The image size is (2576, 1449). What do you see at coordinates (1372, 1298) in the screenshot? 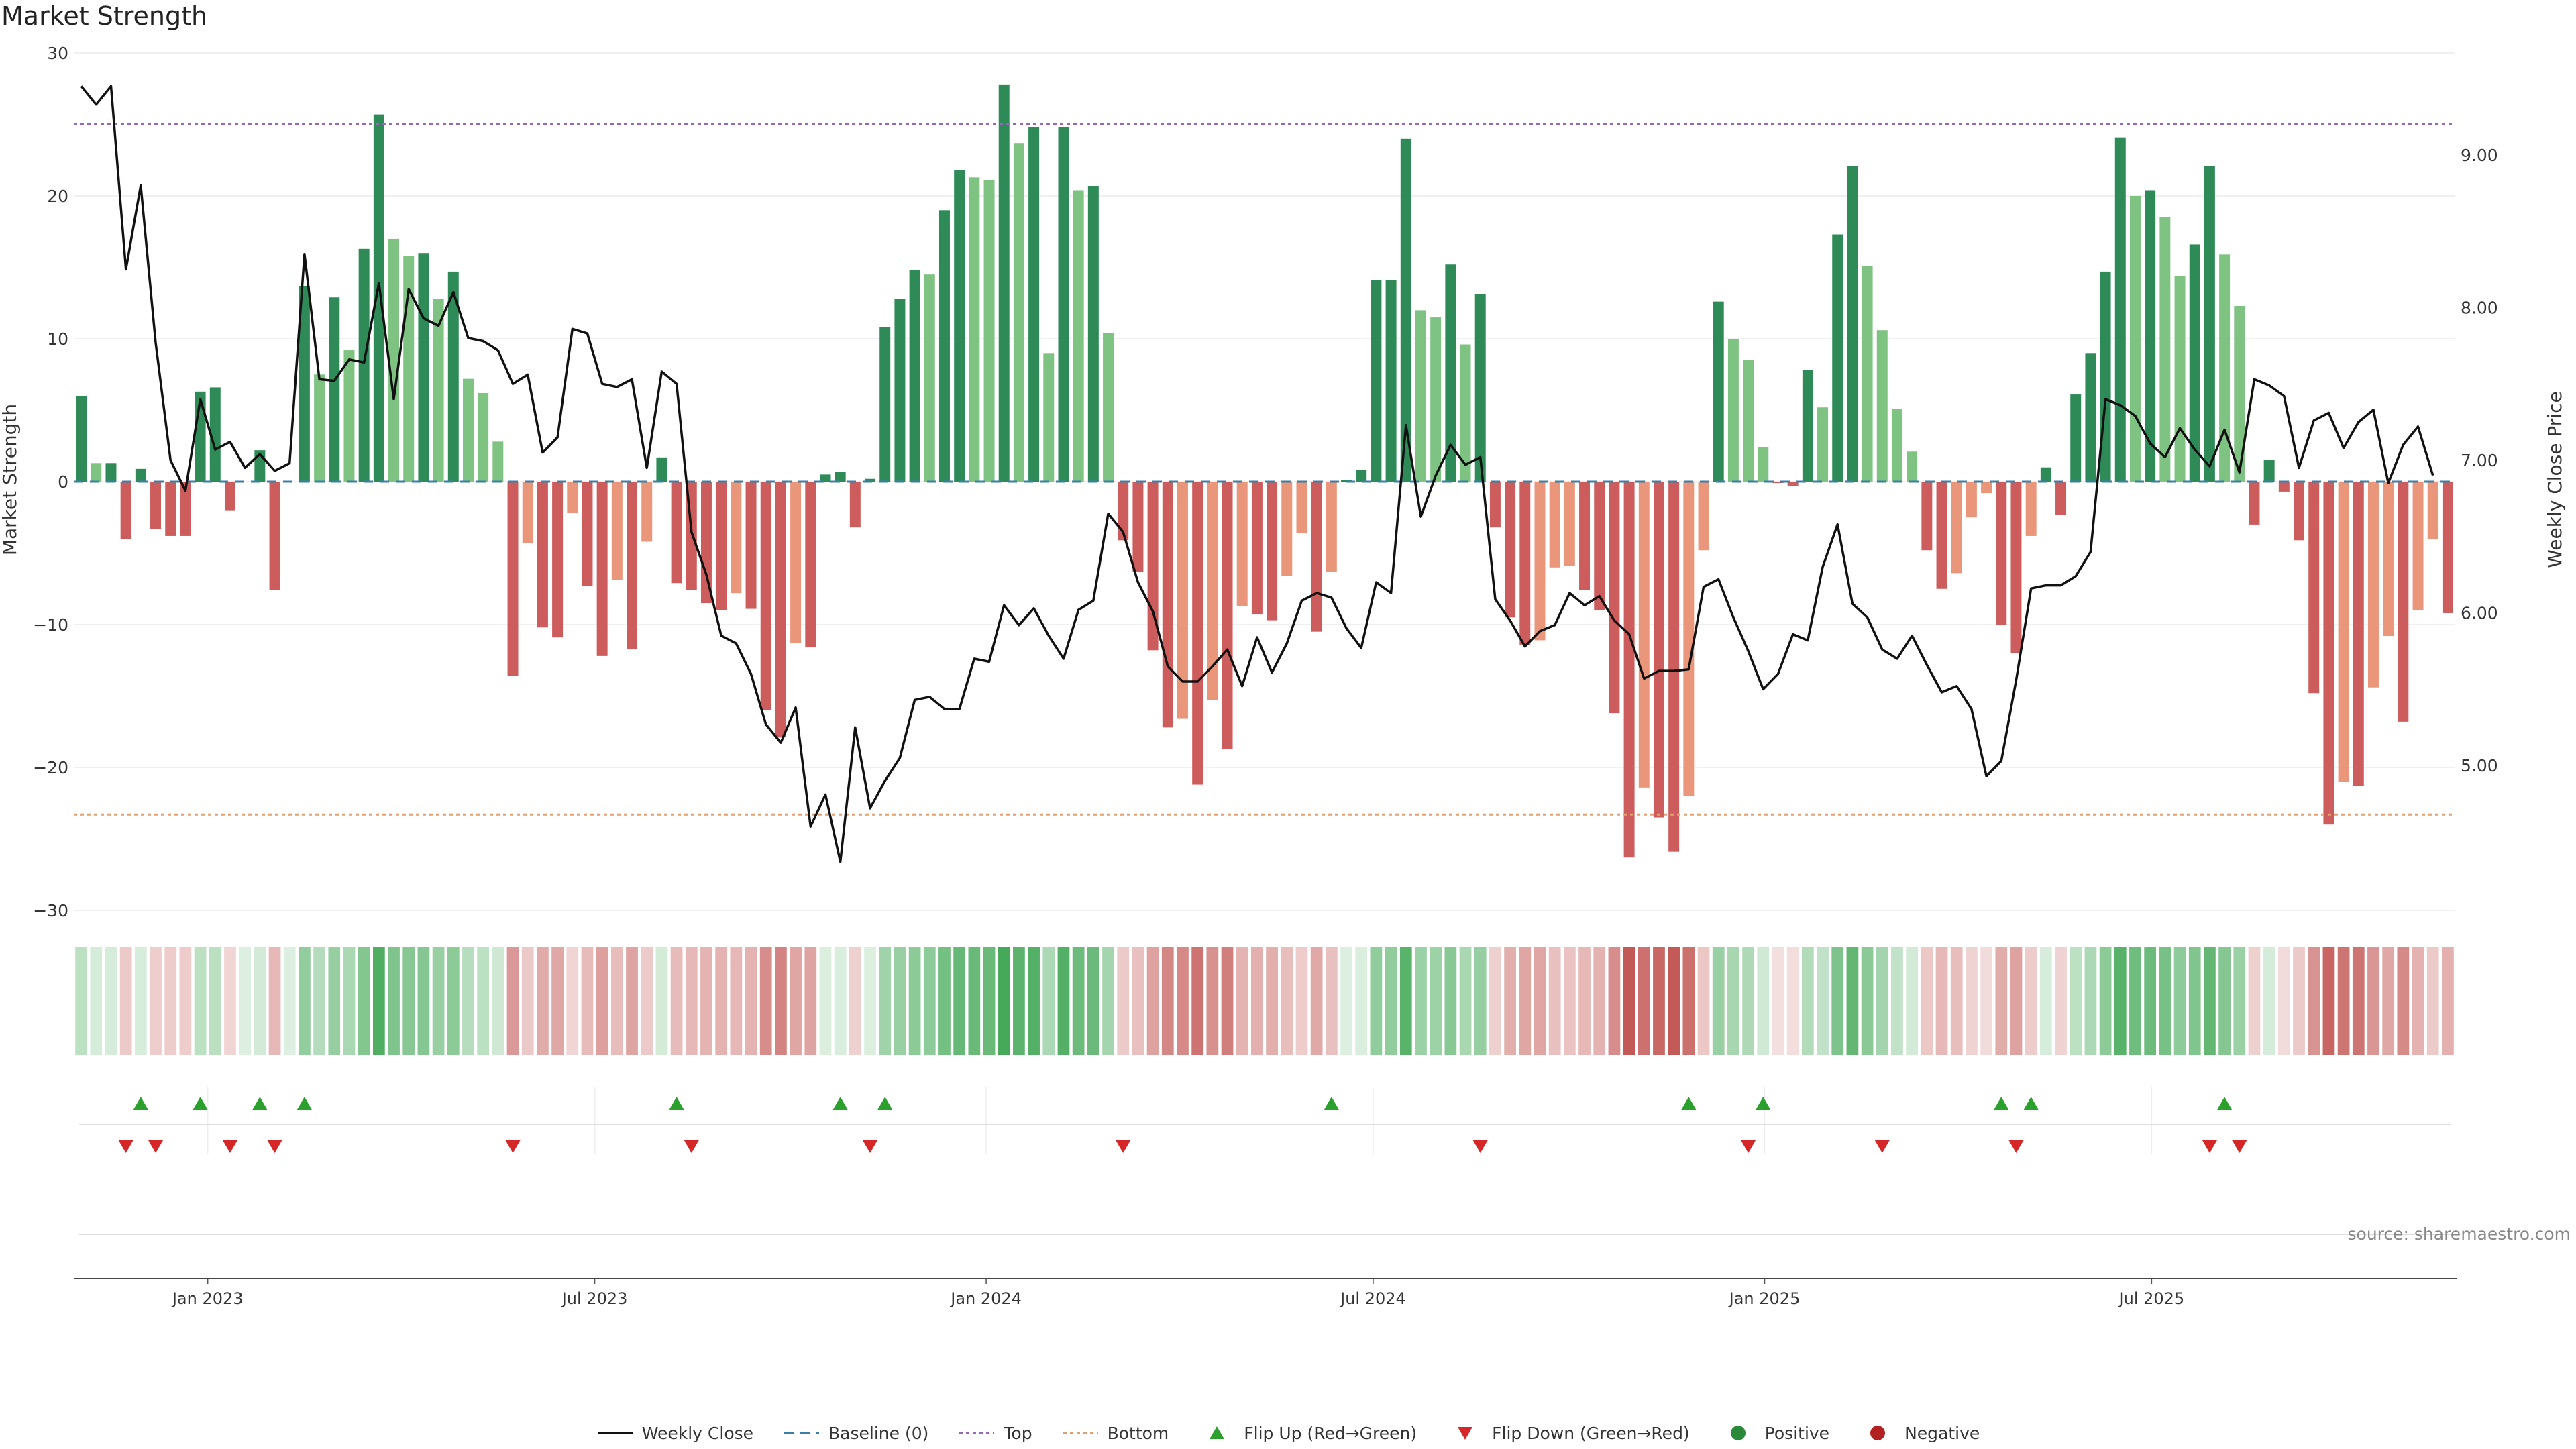
I see `x-tick-label: Jul 2024` at bounding box center [1372, 1298].